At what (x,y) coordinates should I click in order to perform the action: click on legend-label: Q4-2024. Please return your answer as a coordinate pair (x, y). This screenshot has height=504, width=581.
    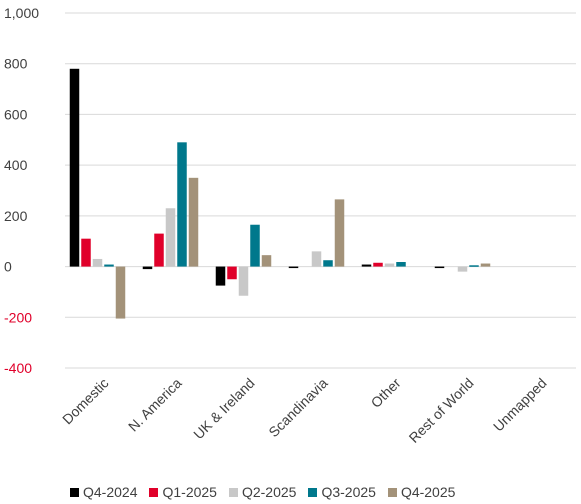
    Looking at the image, I should click on (110, 492).